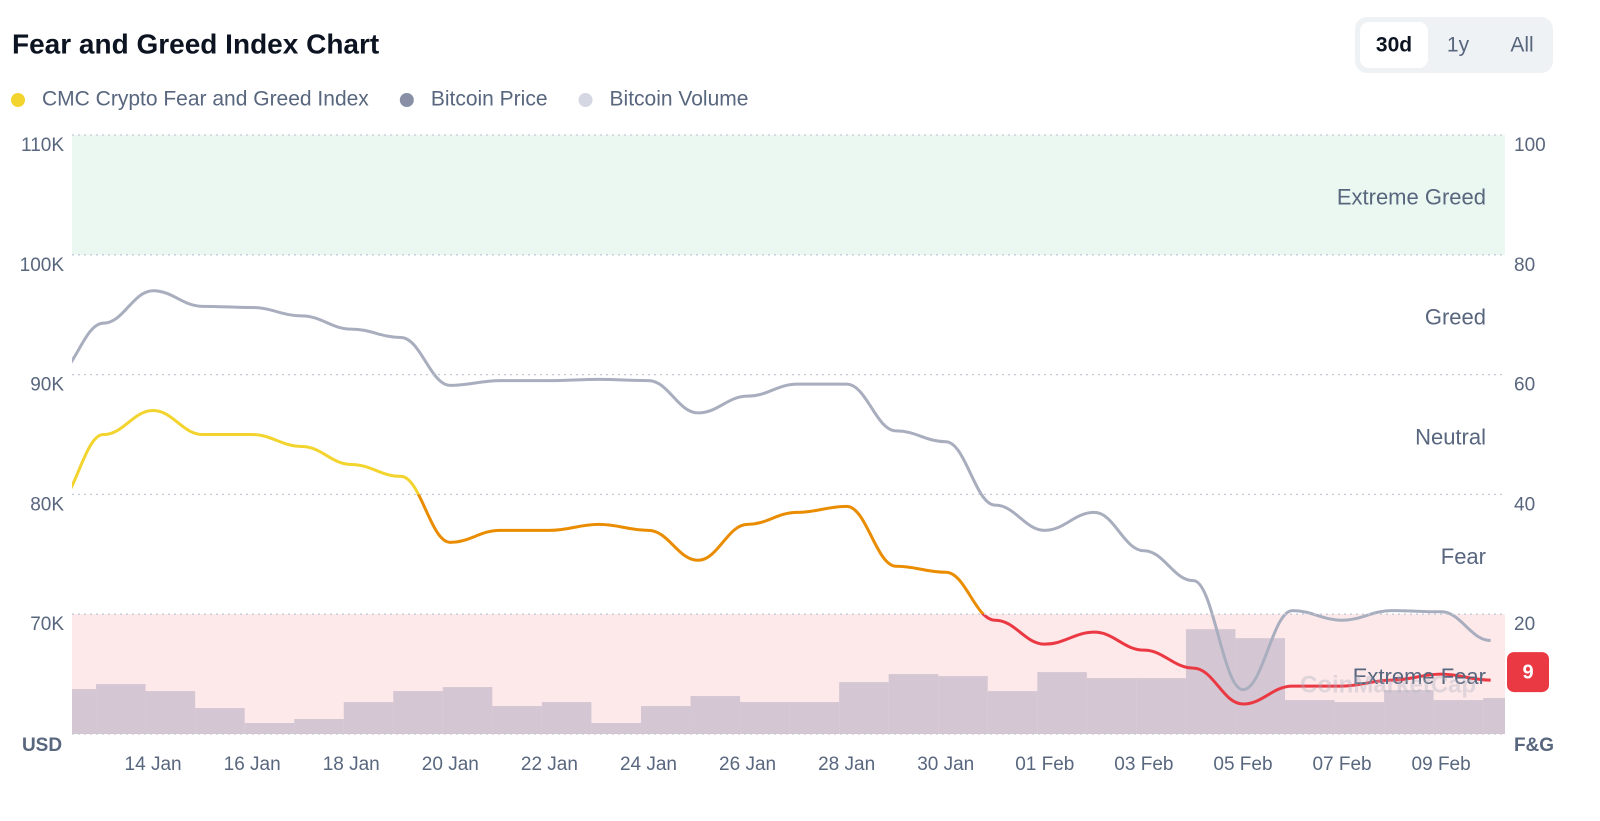  What do you see at coordinates (47, 624) in the screenshot?
I see `y-tick-label: 70K` at bounding box center [47, 624].